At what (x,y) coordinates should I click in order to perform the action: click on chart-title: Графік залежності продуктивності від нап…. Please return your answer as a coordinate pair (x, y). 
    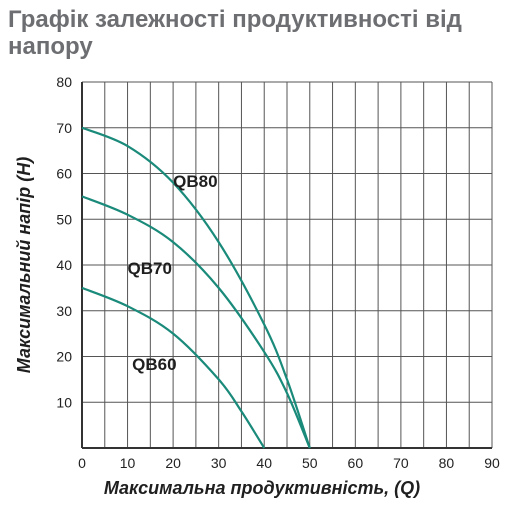
    Looking at the image, I should click on (235, 33).